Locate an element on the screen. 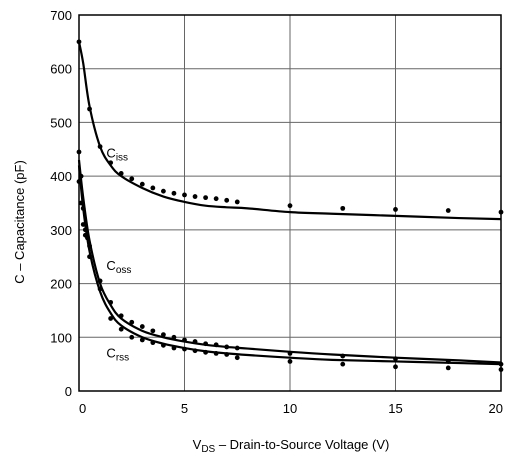 The image size is (517, 462). y-tick-label: 200 is located at coordinates (61, 284).